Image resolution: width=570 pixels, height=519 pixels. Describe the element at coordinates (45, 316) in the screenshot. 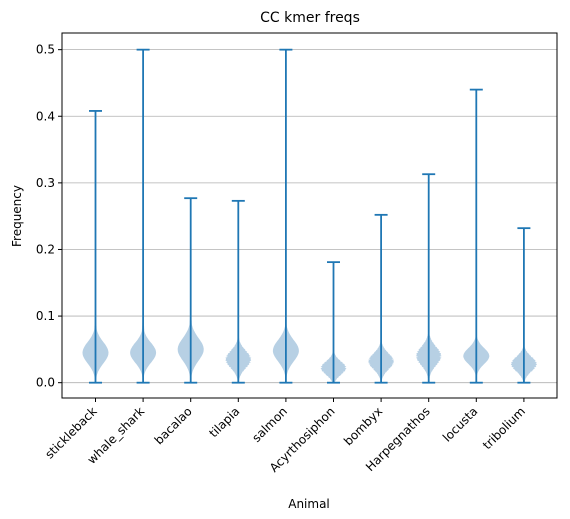

I see `y-tick-label: 0.1` at that location.